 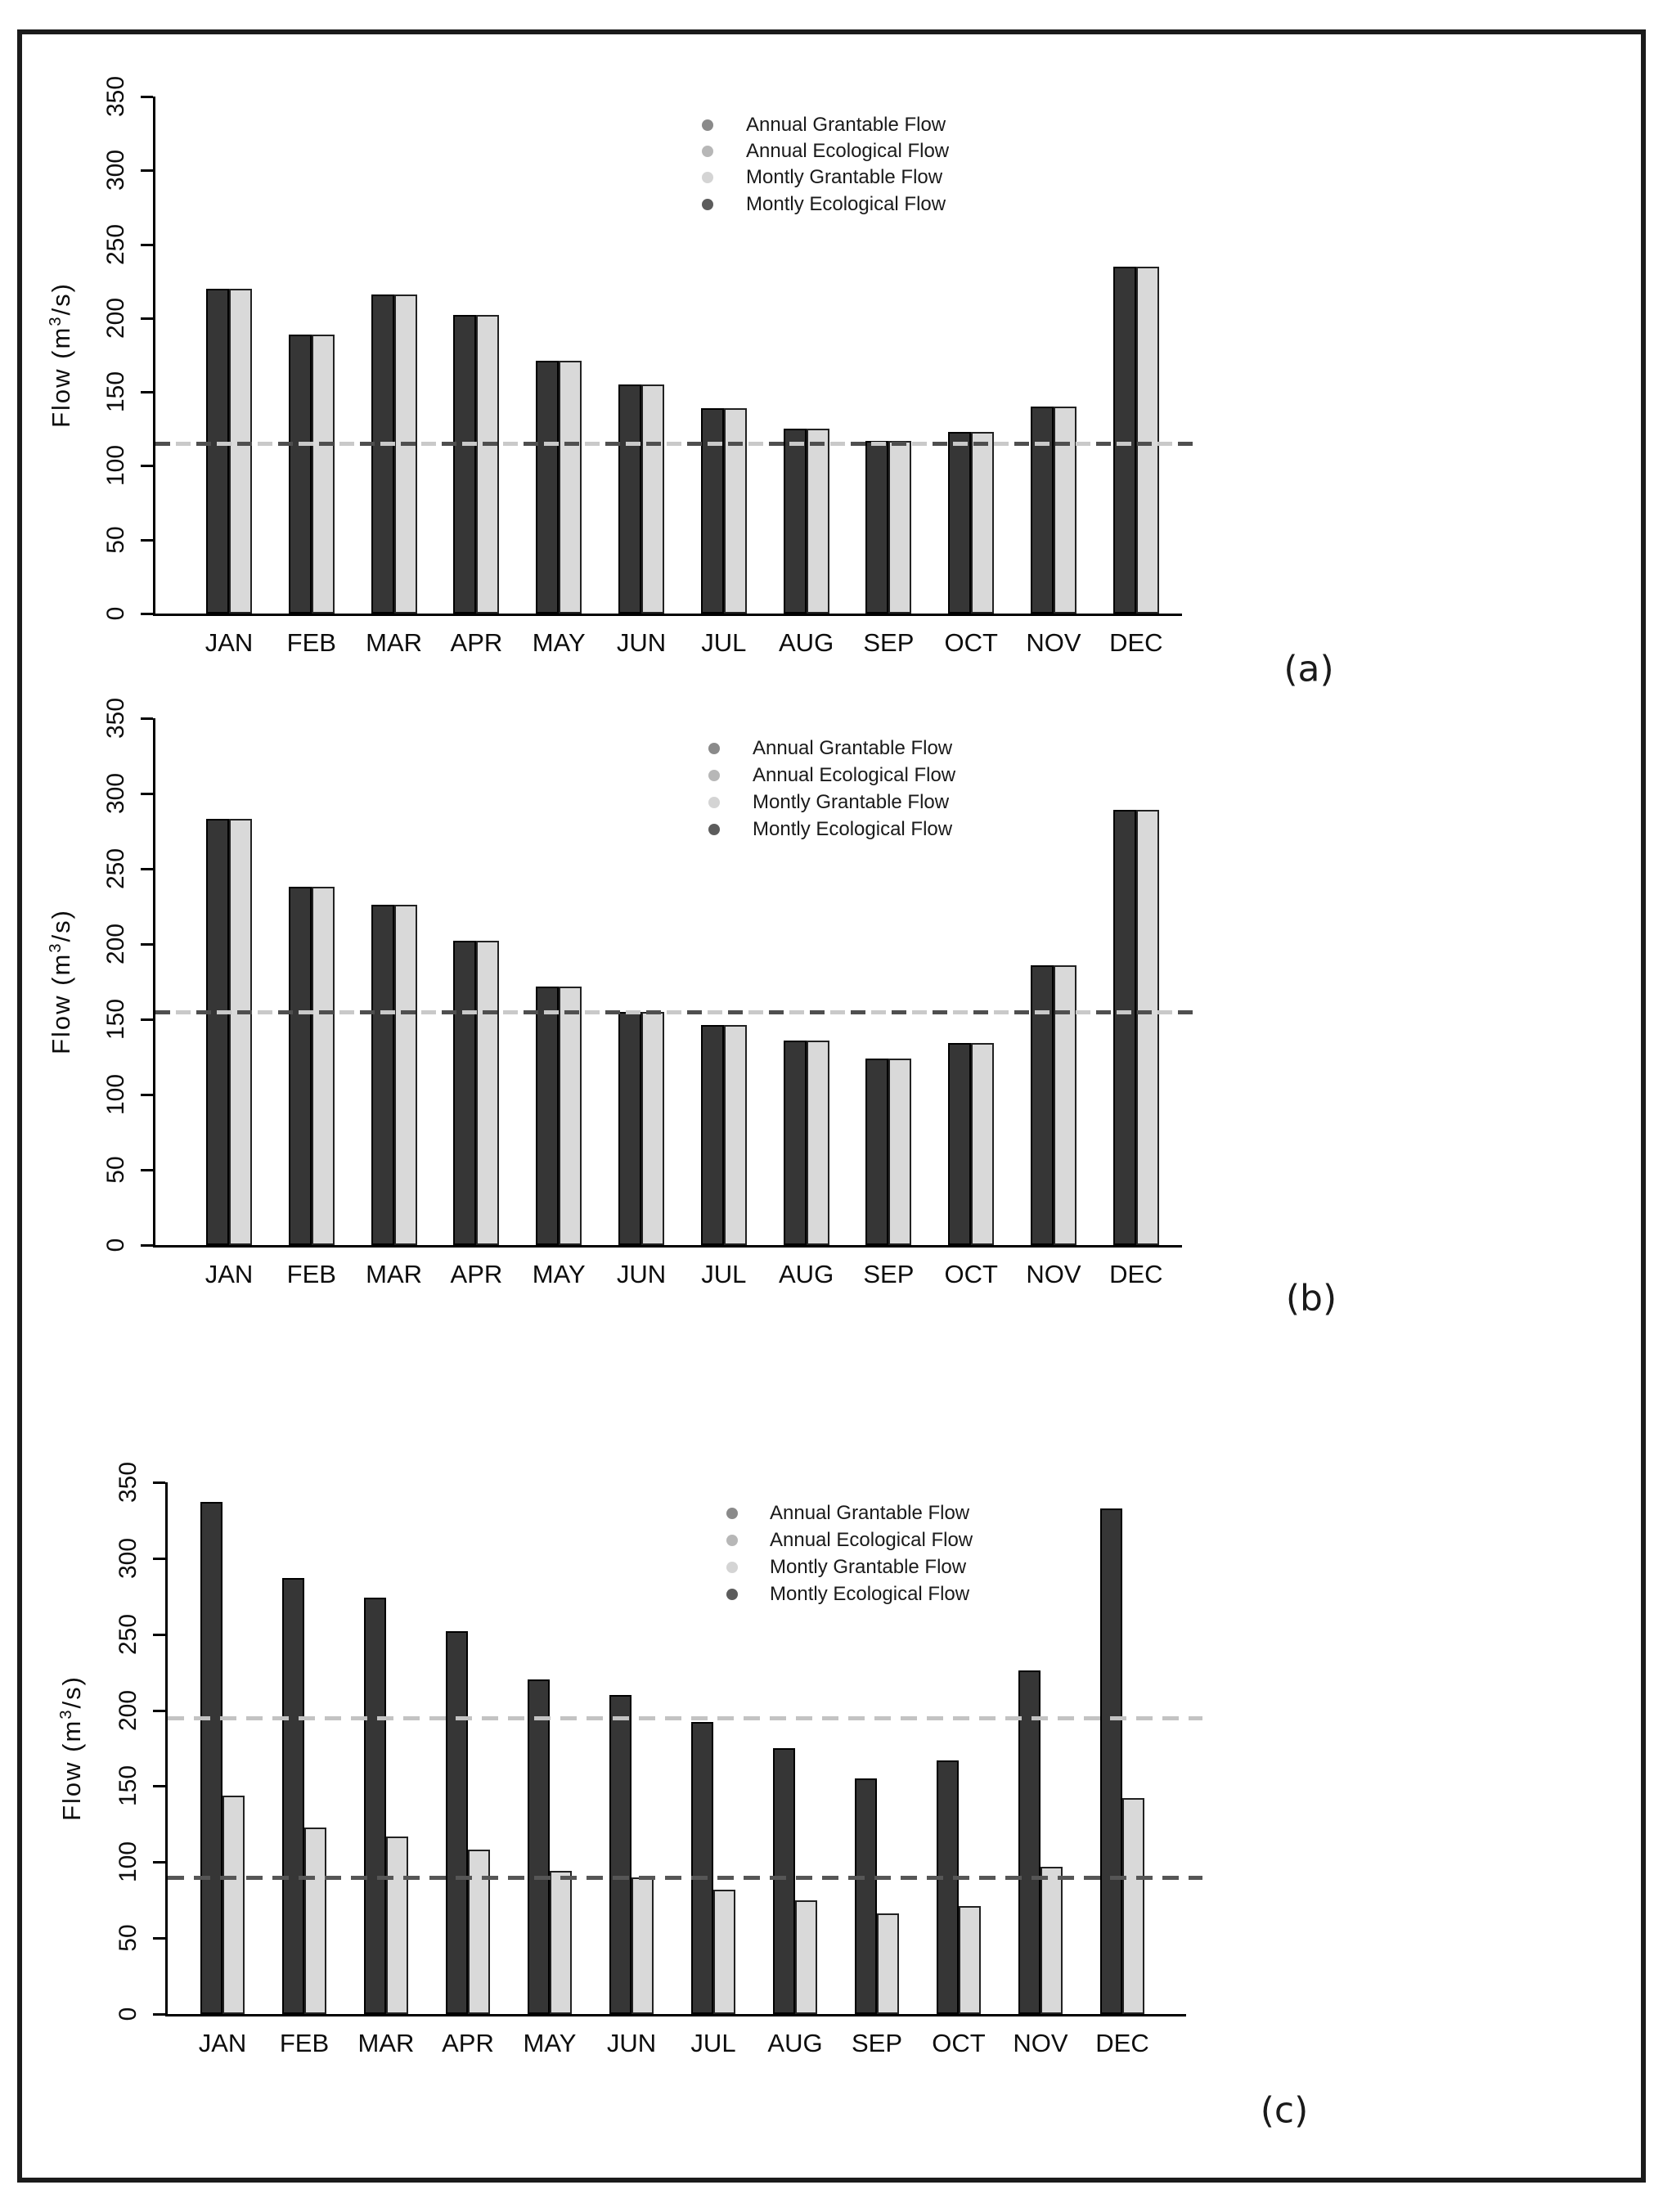 I want to click on bar-mar-dark, so click(x=382, y=1075).